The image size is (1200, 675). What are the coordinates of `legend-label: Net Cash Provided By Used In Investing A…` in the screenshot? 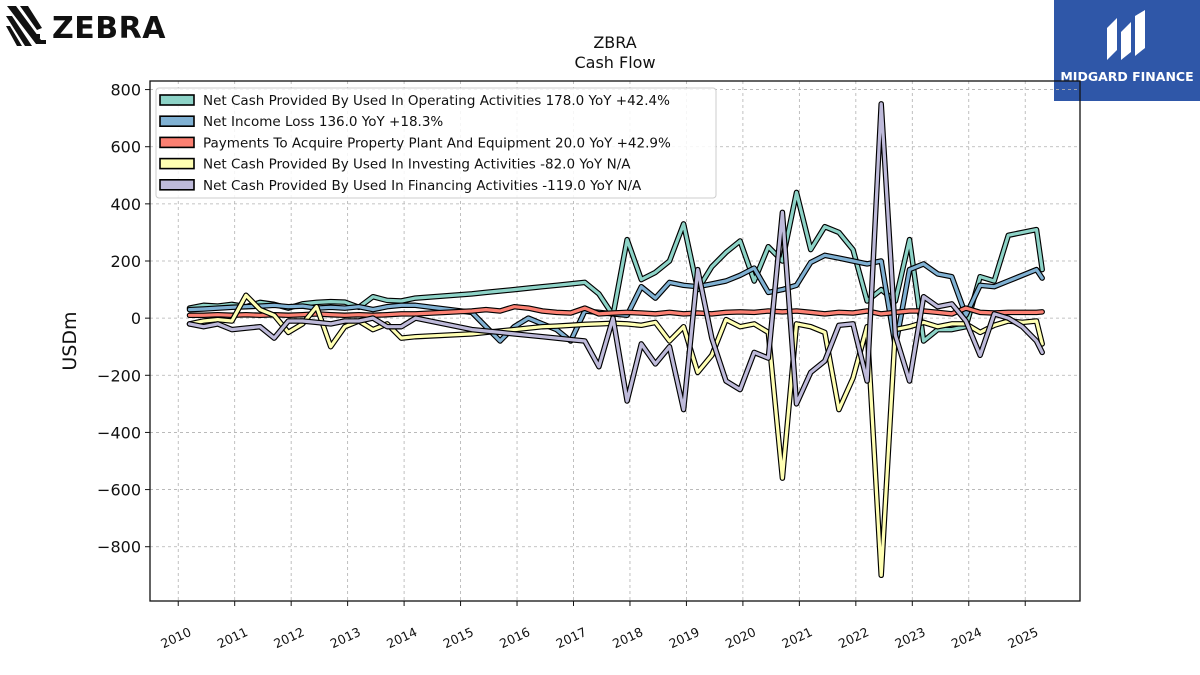 It's located at (417, 165).